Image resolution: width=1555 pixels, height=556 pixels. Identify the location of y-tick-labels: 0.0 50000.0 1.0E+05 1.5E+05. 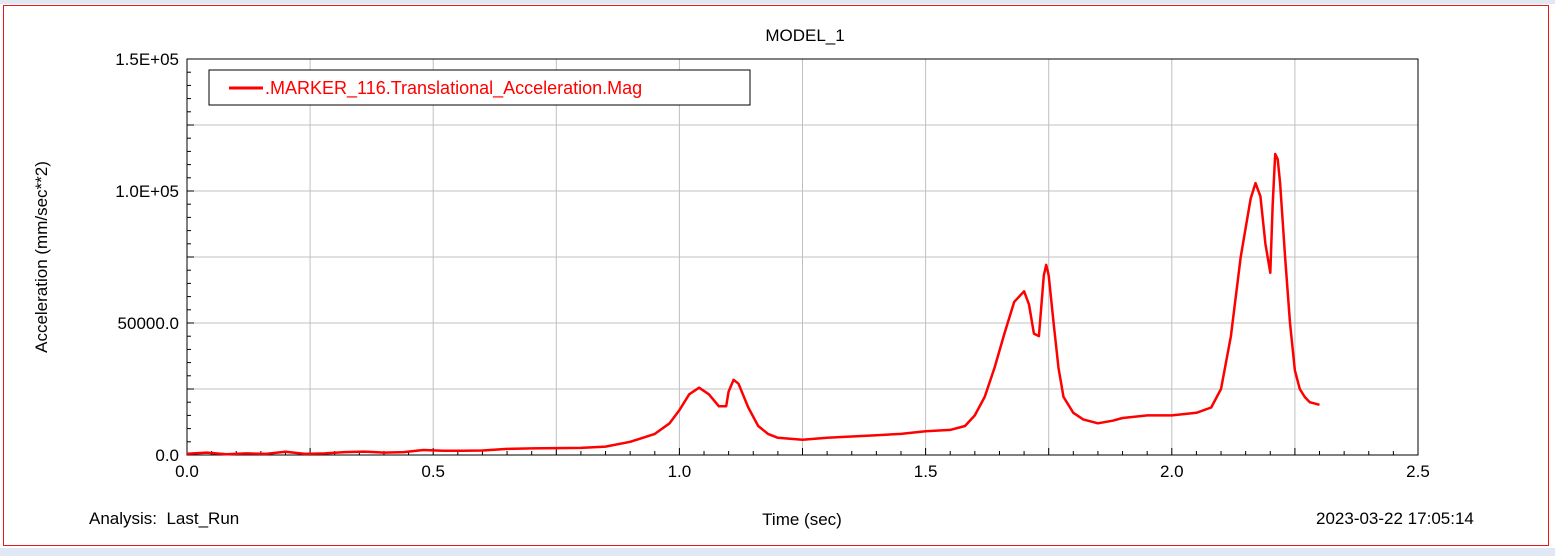
(147, 257).